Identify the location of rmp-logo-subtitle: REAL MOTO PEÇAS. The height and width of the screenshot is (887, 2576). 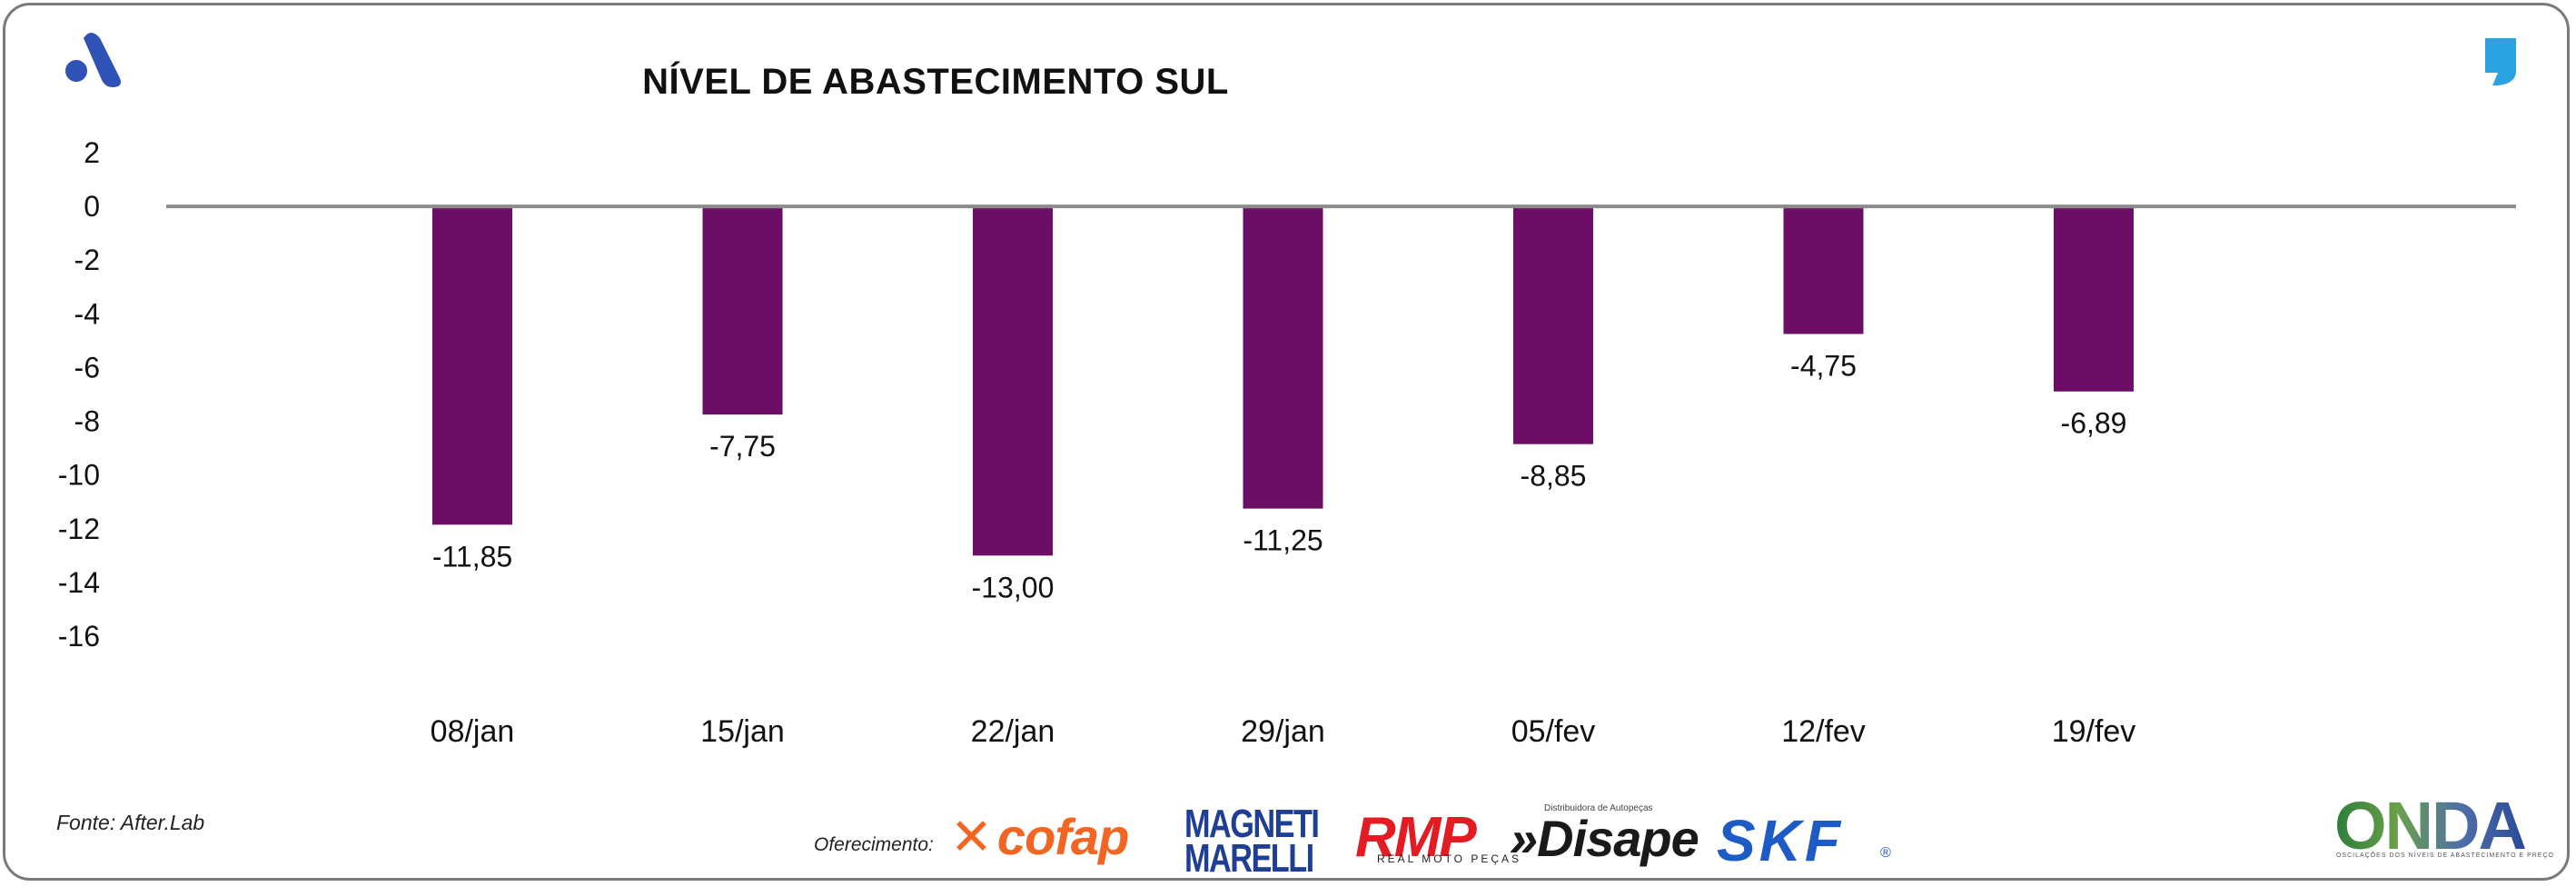
(1449, 858).